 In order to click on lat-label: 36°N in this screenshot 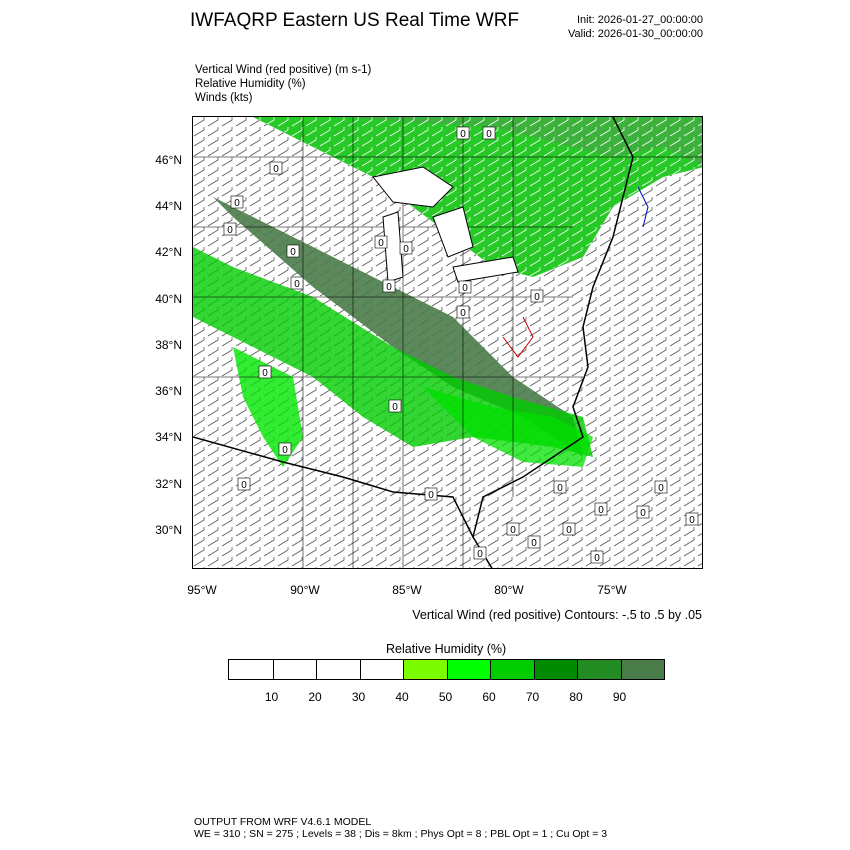, I will do `click(168, 391)`.